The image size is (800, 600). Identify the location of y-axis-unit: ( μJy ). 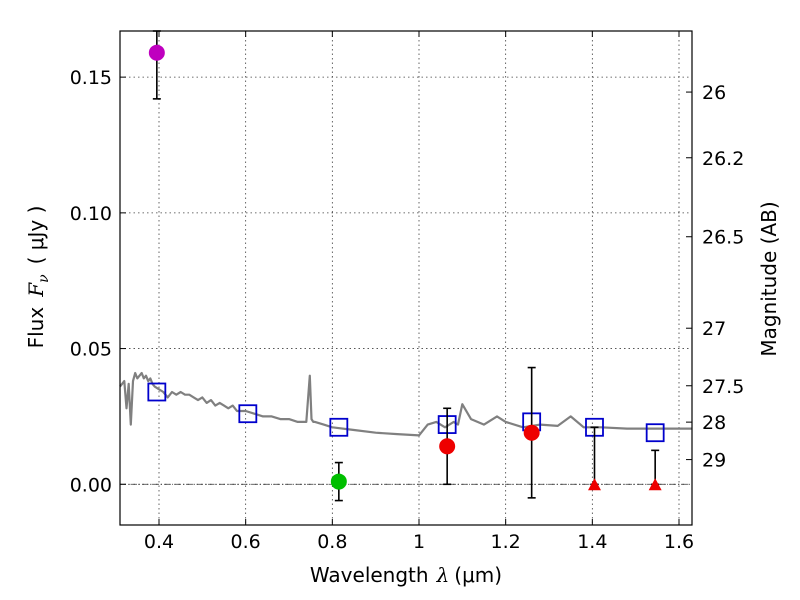
(36, 235).